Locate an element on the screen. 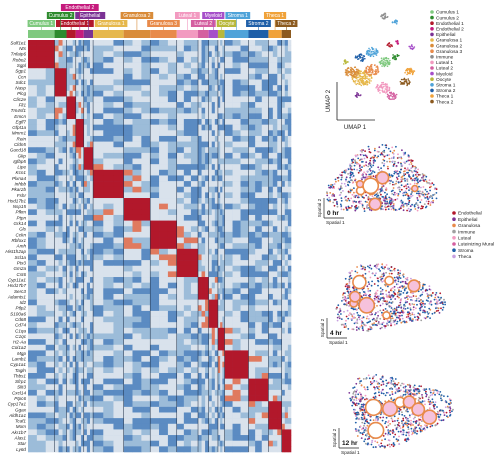 Image resolution: width=502 pixels, height=459 pixels. gene-label: Cyp11a1 is located at coordinates (17, 279).